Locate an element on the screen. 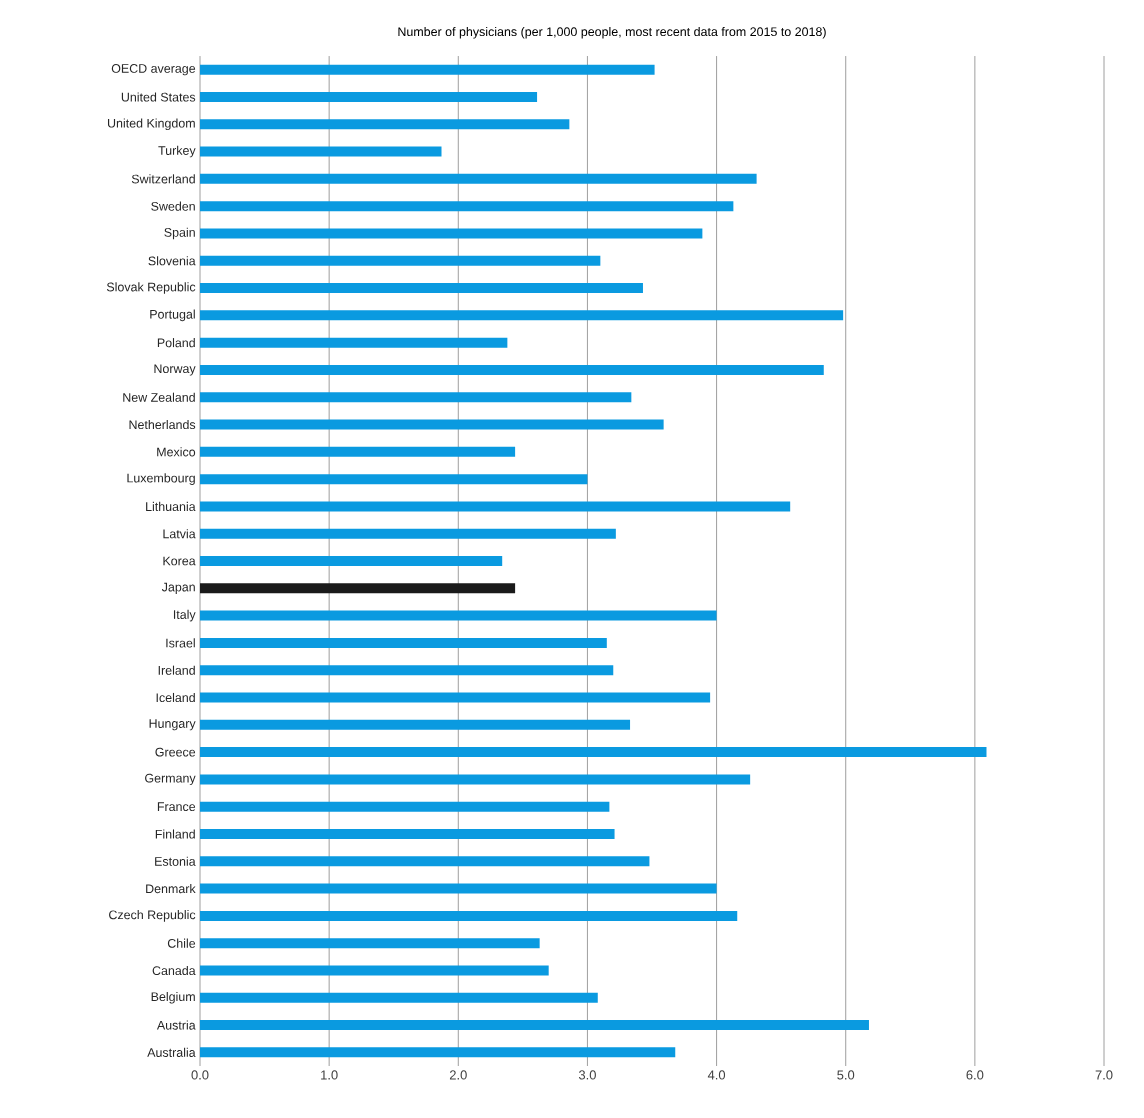 The width and height of the screenshot is (1144, 1118). y-tick-label: Mexico is located at coordinates (176, 452).